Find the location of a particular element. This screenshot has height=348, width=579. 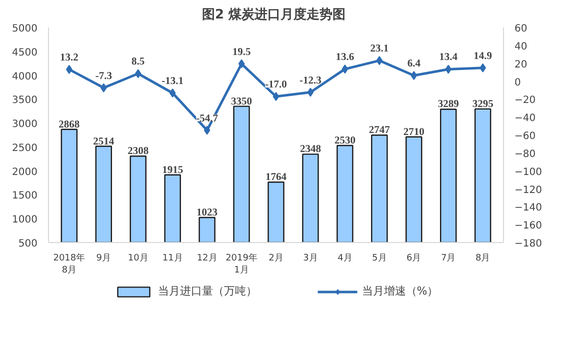

x-tick-label: 4月 is located at coordinates (345, 259).